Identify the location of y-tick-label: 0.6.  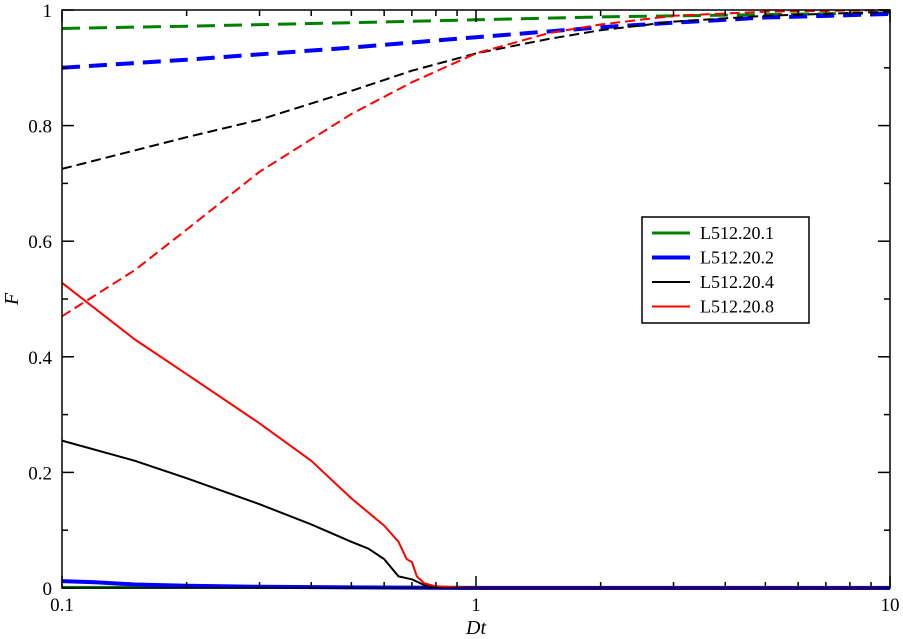
(40, 242).